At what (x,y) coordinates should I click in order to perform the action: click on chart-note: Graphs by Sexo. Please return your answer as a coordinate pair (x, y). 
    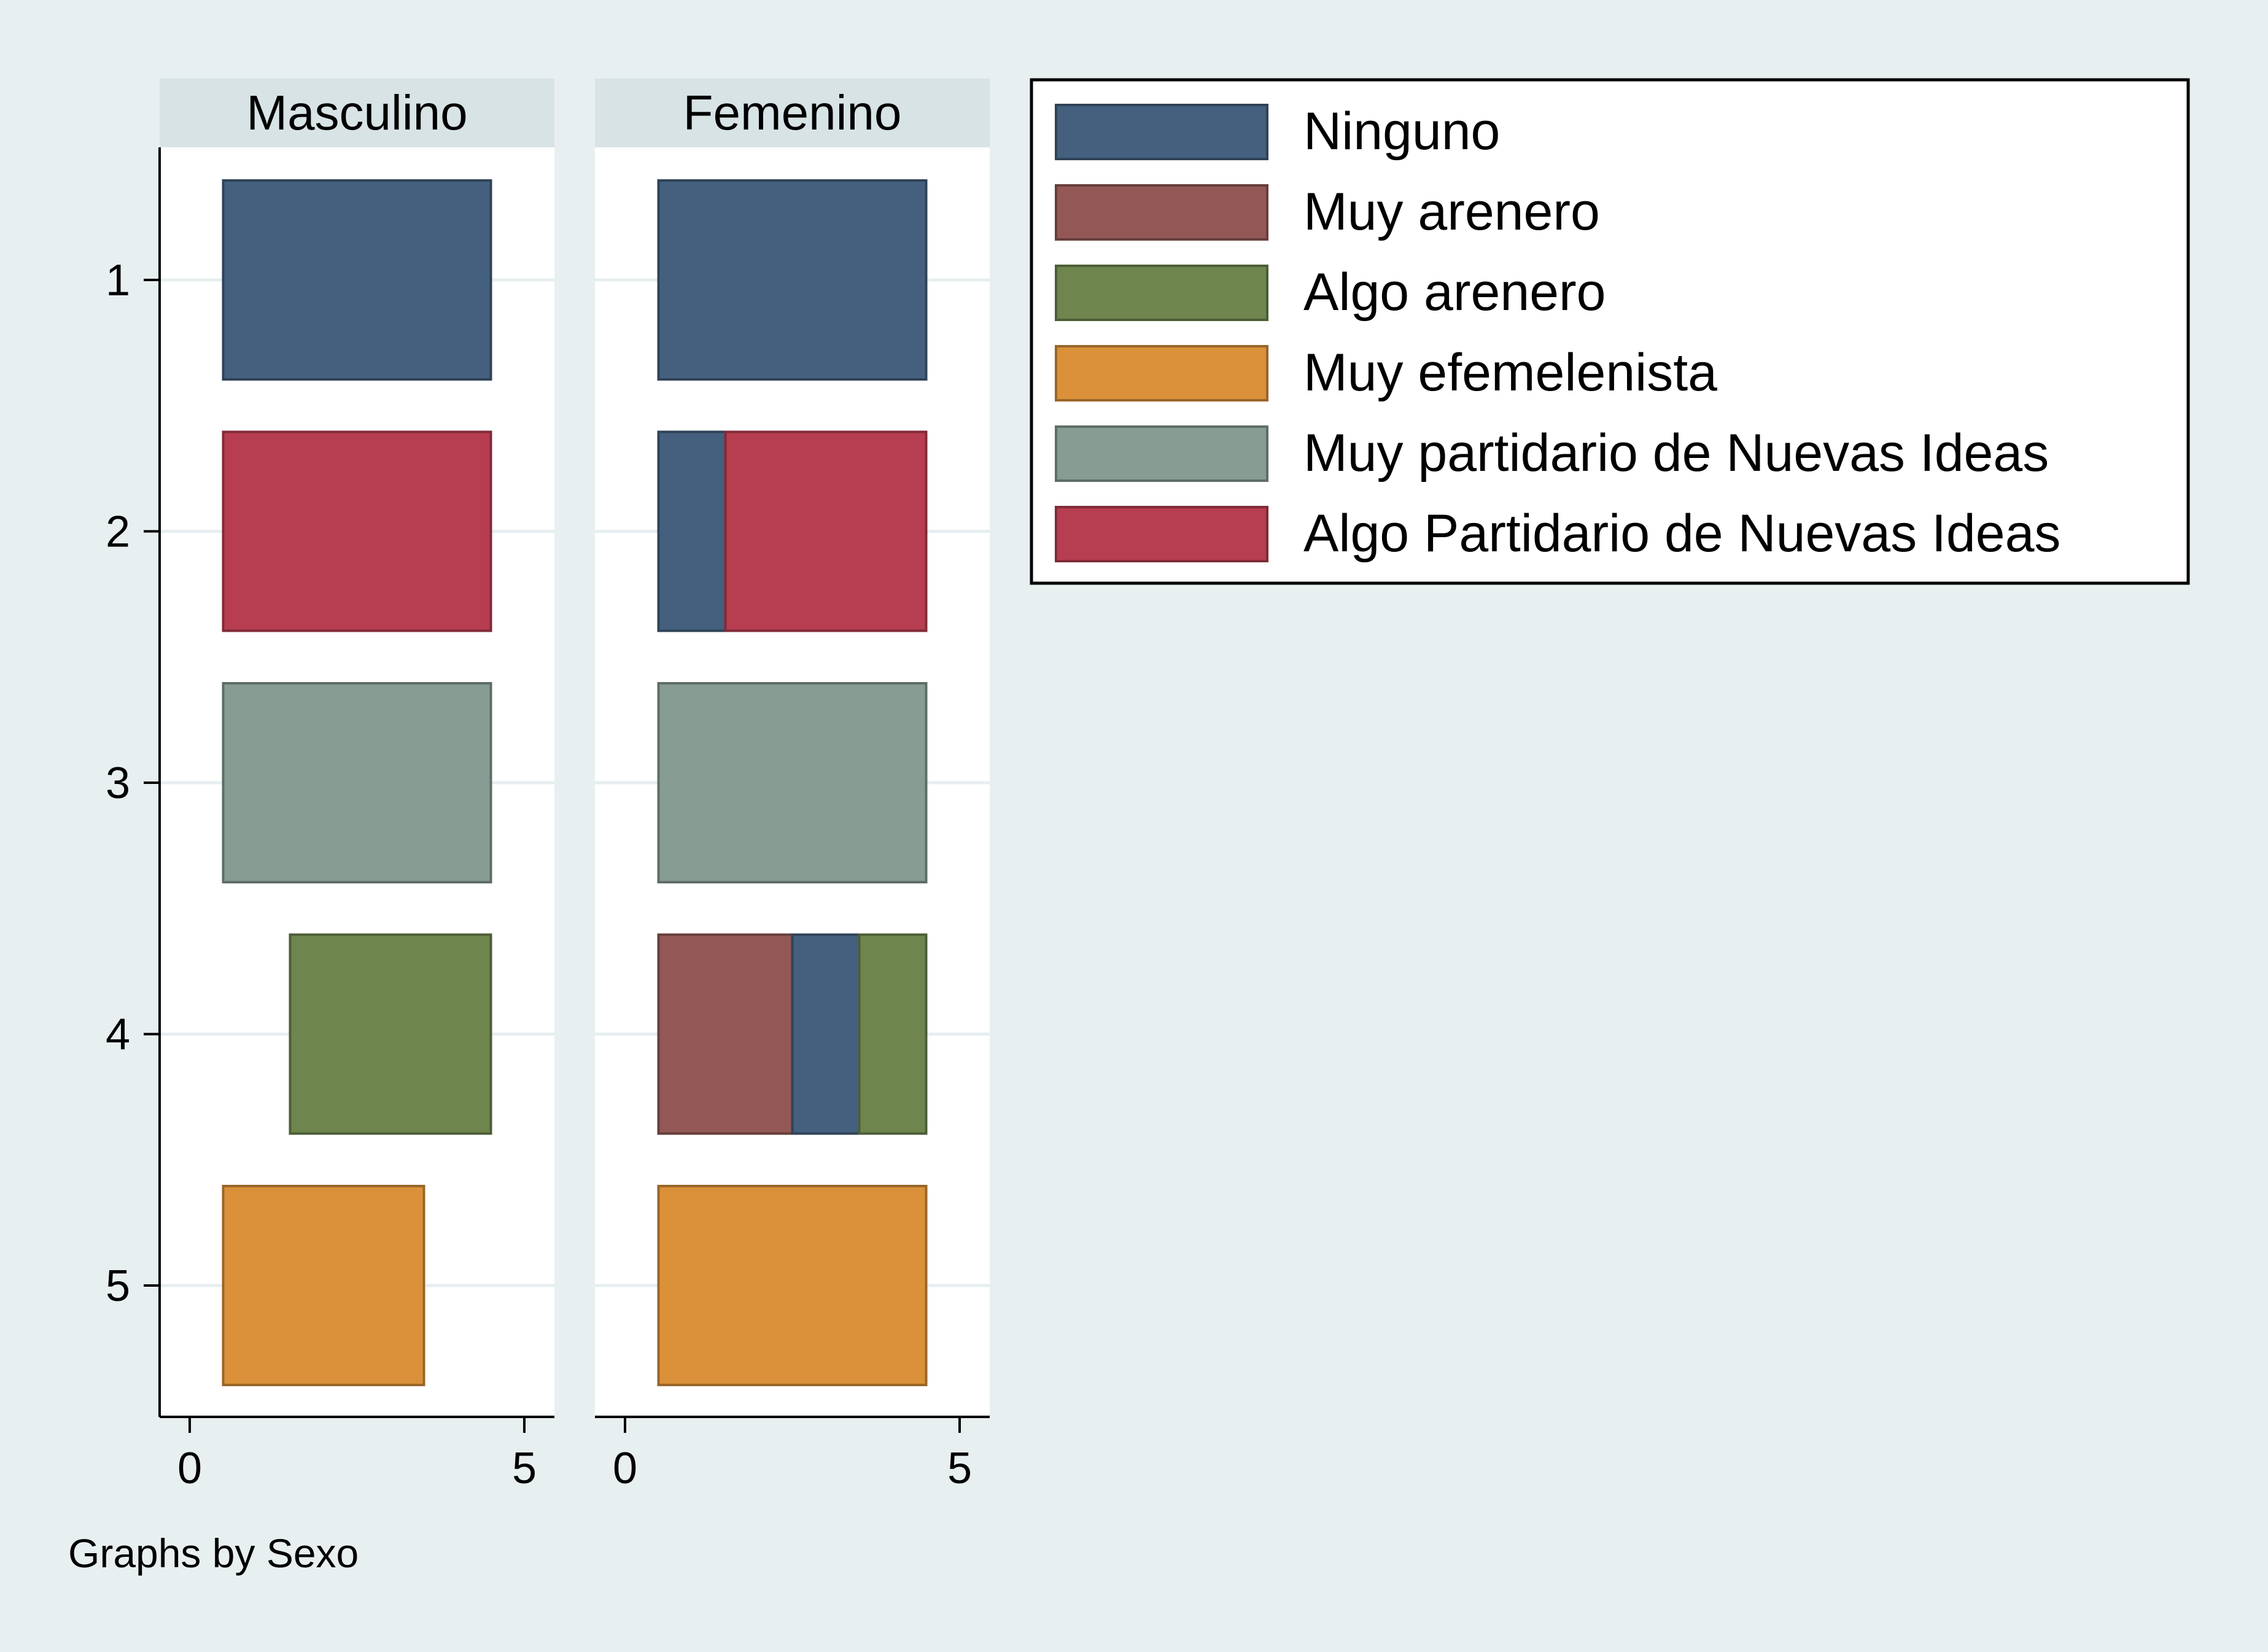
    Looking at the image, I should click on (213, 1553).